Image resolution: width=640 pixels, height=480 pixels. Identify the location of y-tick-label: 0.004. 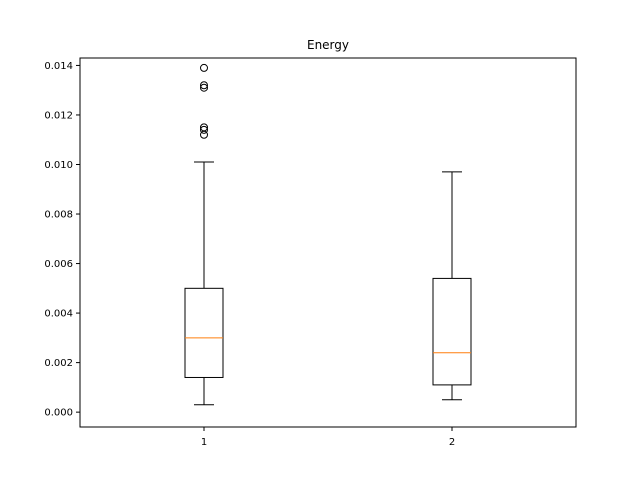
(58, 314).